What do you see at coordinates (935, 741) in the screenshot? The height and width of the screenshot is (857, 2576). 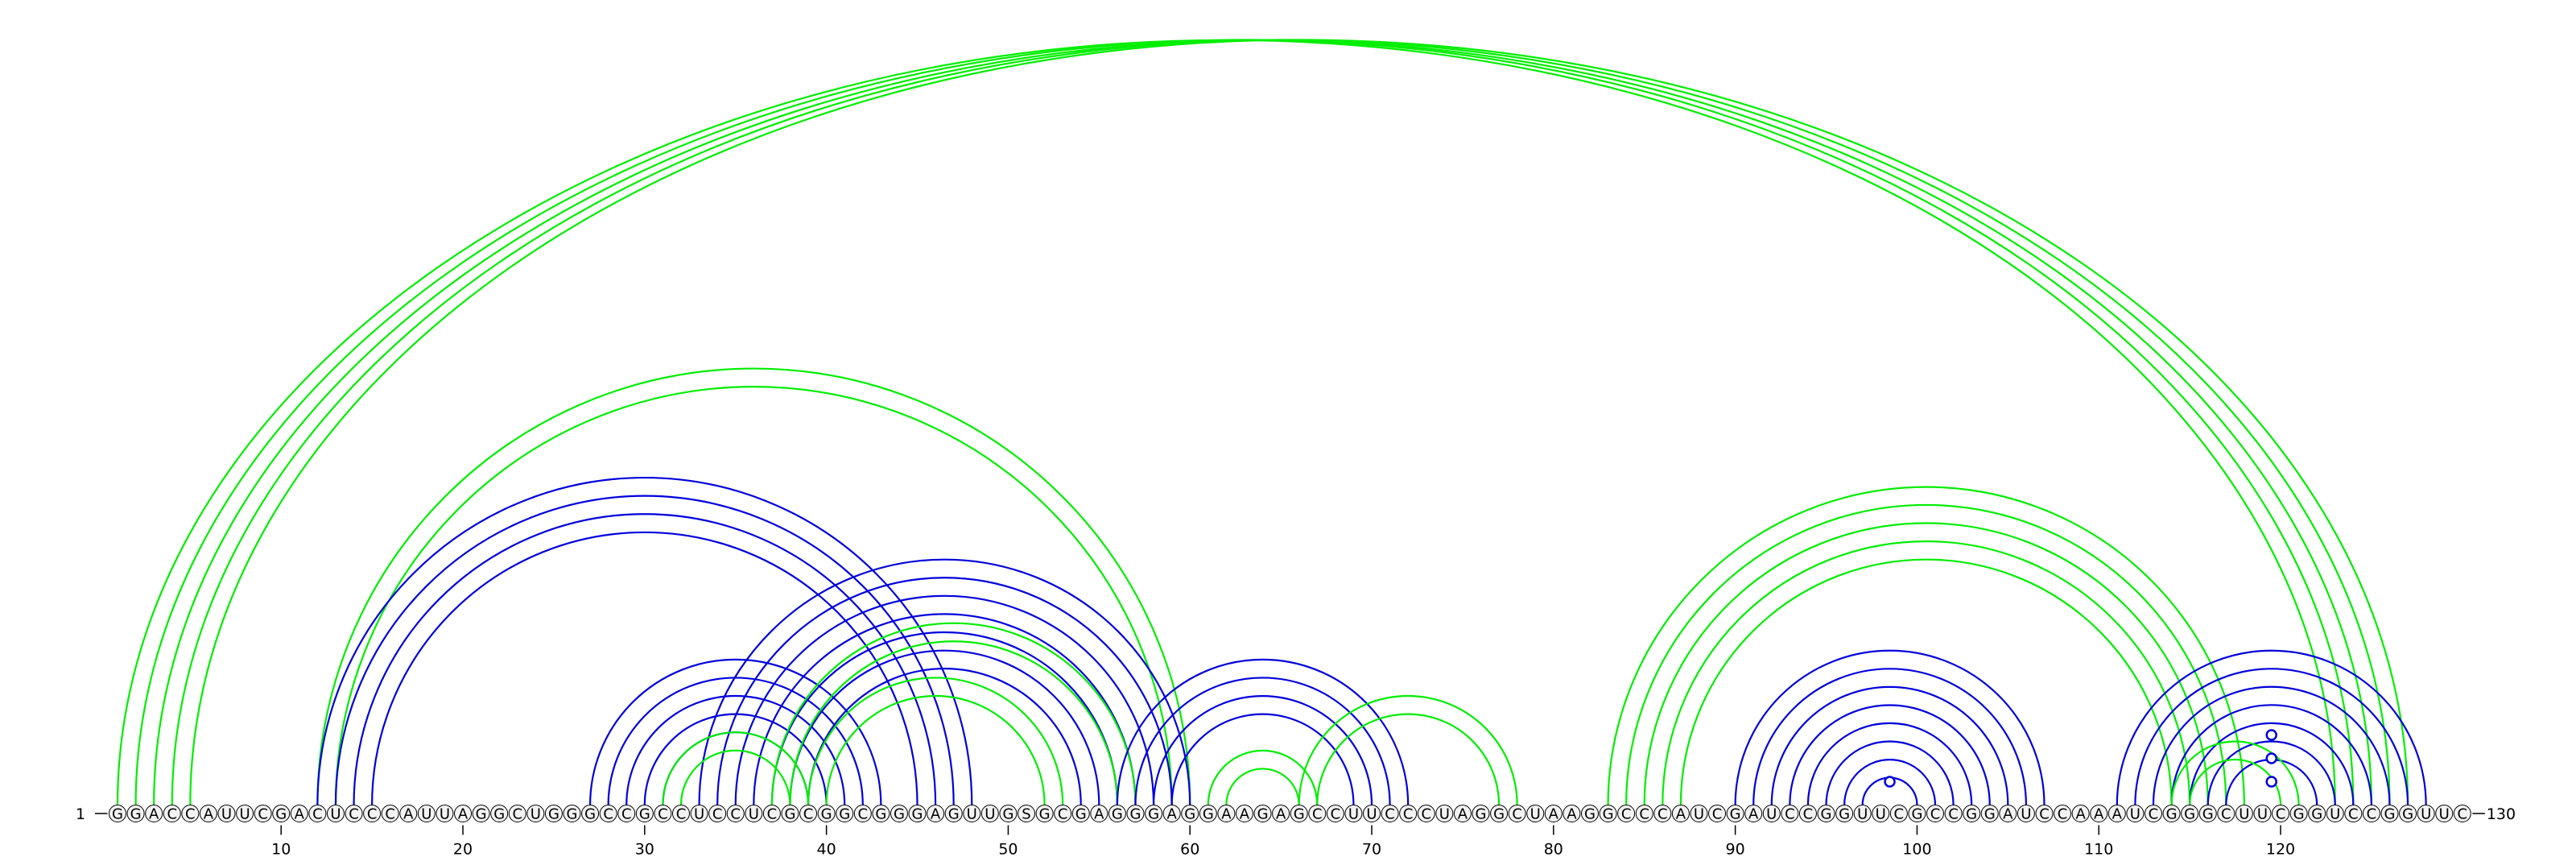 I see `green-pair-arc` at bounding box center [935, 741].